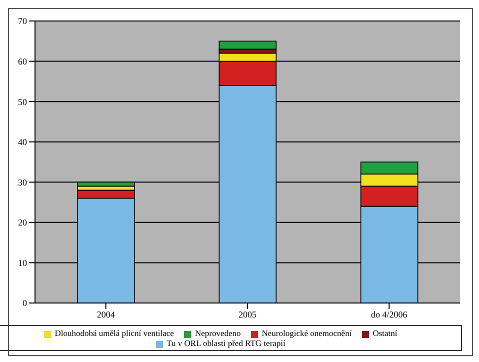  I want to click on legend-label: Tu v ORL oblasti před RTG terapií, so click(226, 343).